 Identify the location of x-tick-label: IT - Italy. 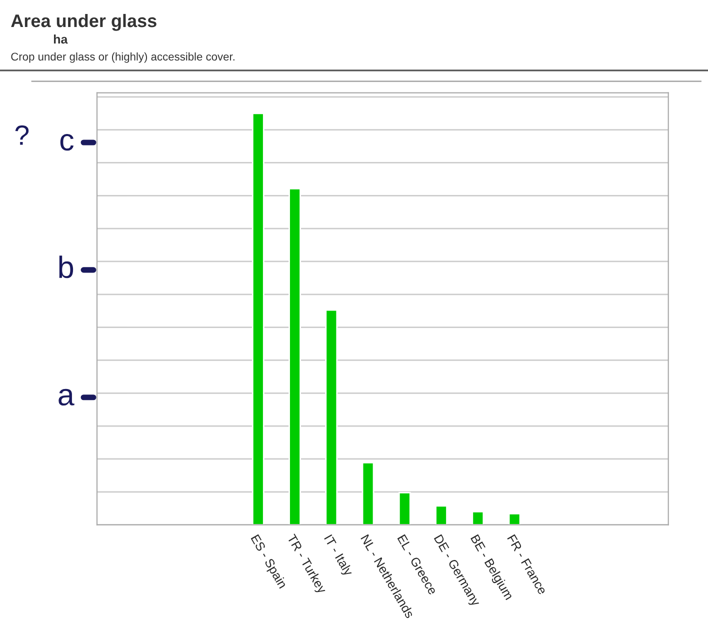
(338, 556).